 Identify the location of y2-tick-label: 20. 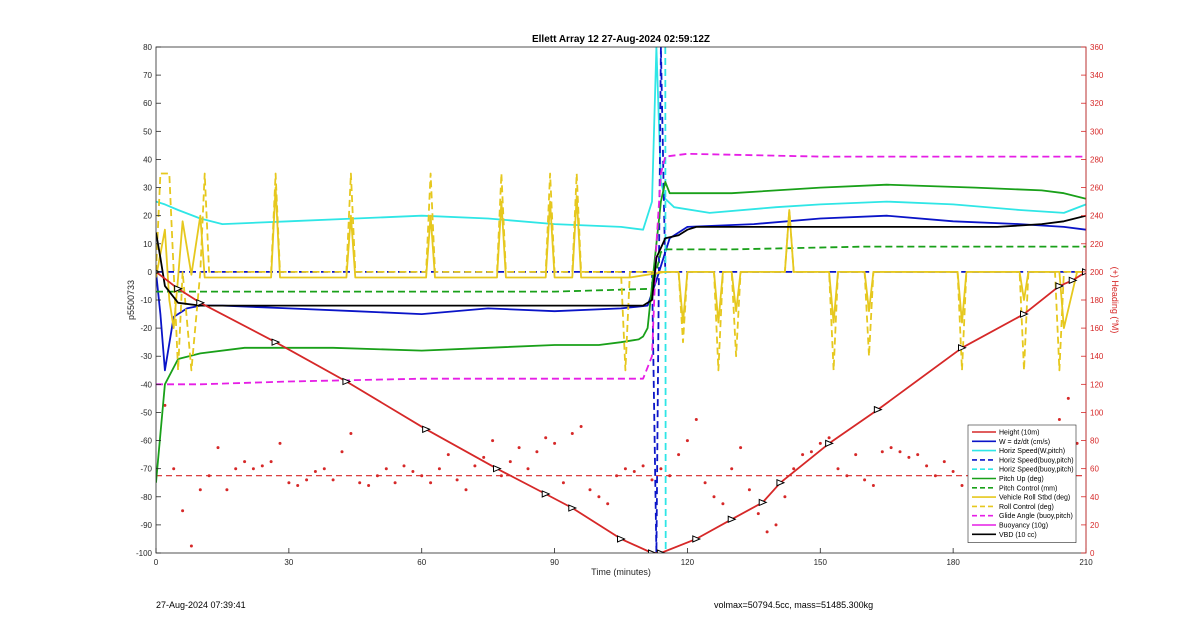
(1094, 525).